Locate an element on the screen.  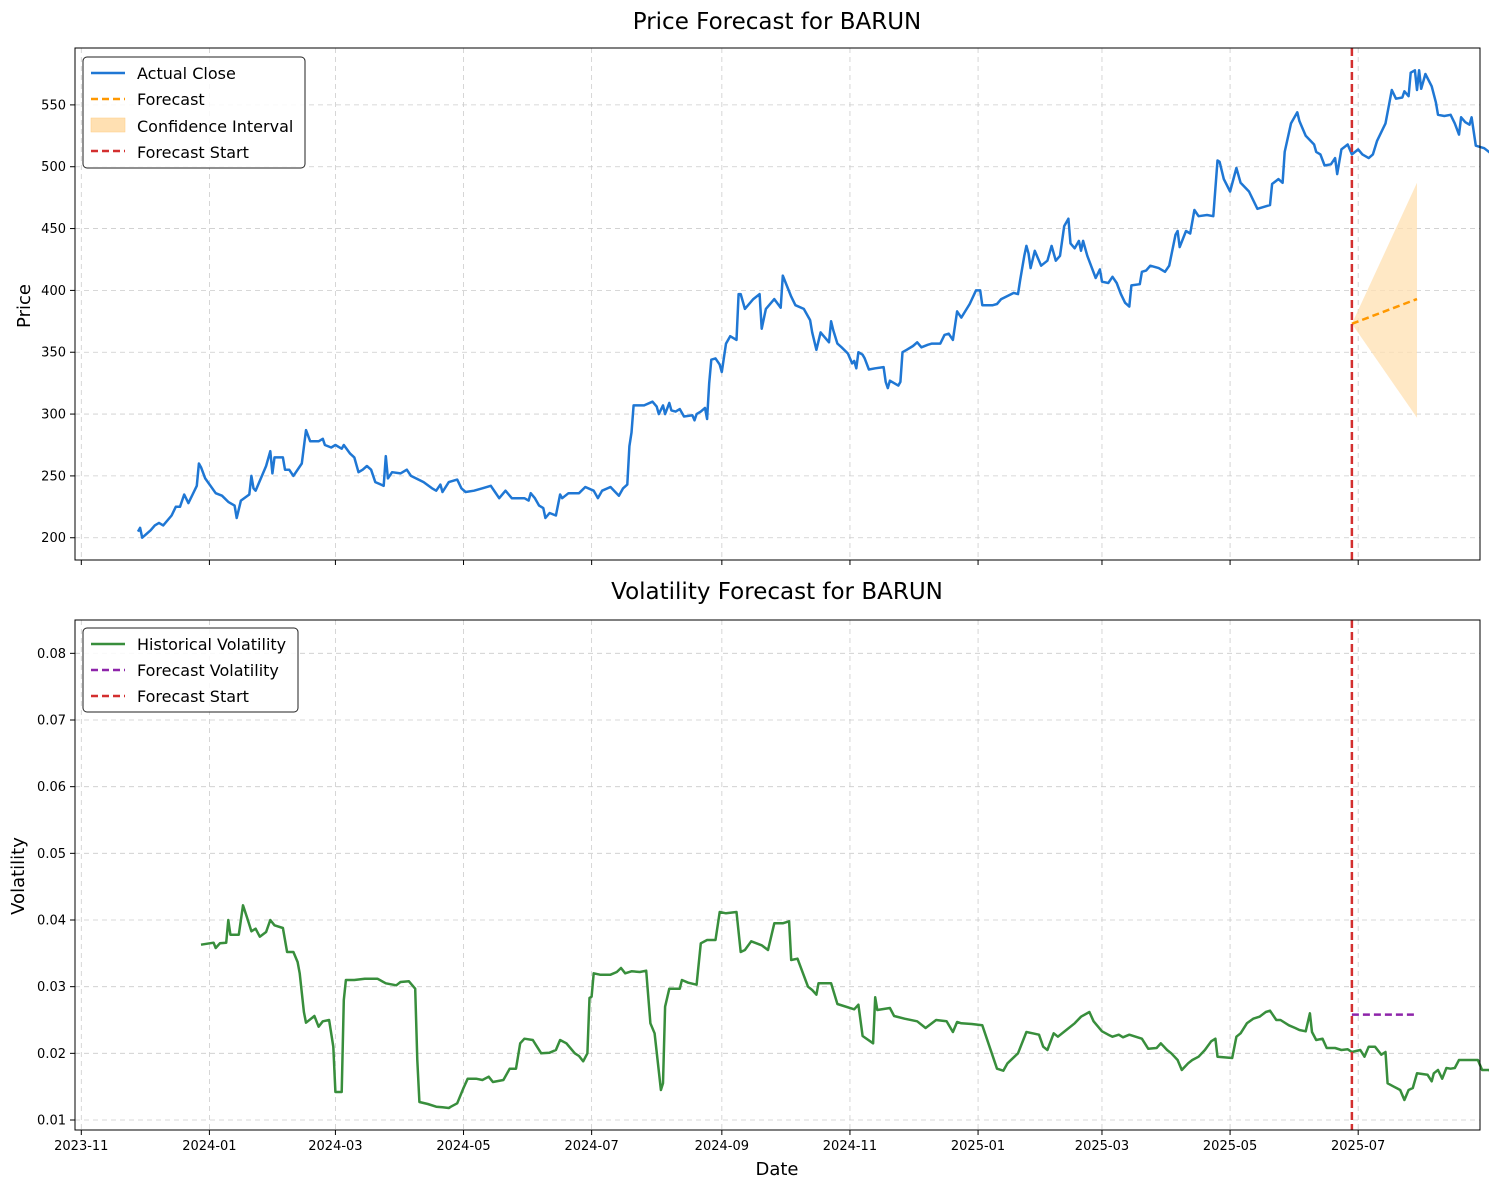
volatility-legend-box is located at coordinates (190, 670).